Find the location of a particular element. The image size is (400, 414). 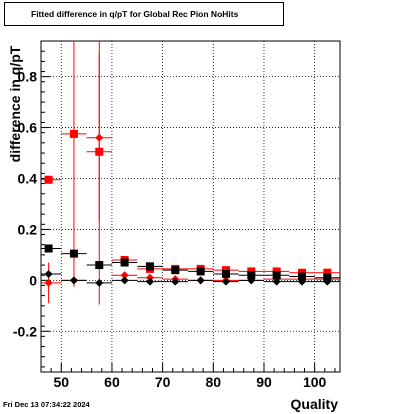

y-tick-label: 0.8 is located at coordinates (28, 77).